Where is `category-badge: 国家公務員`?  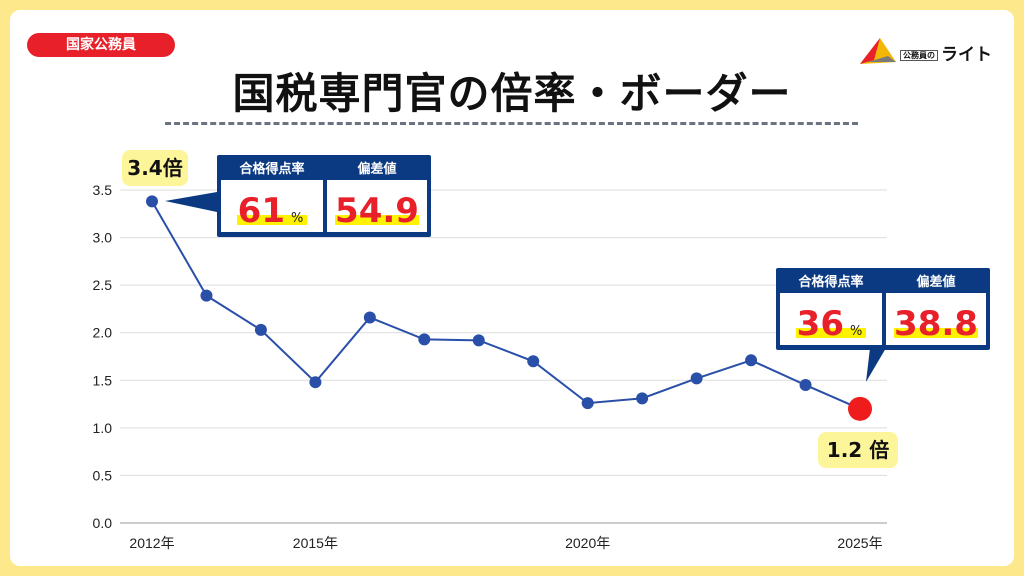 category-badge: 国家公務員 is located at coordinates (101, 45).